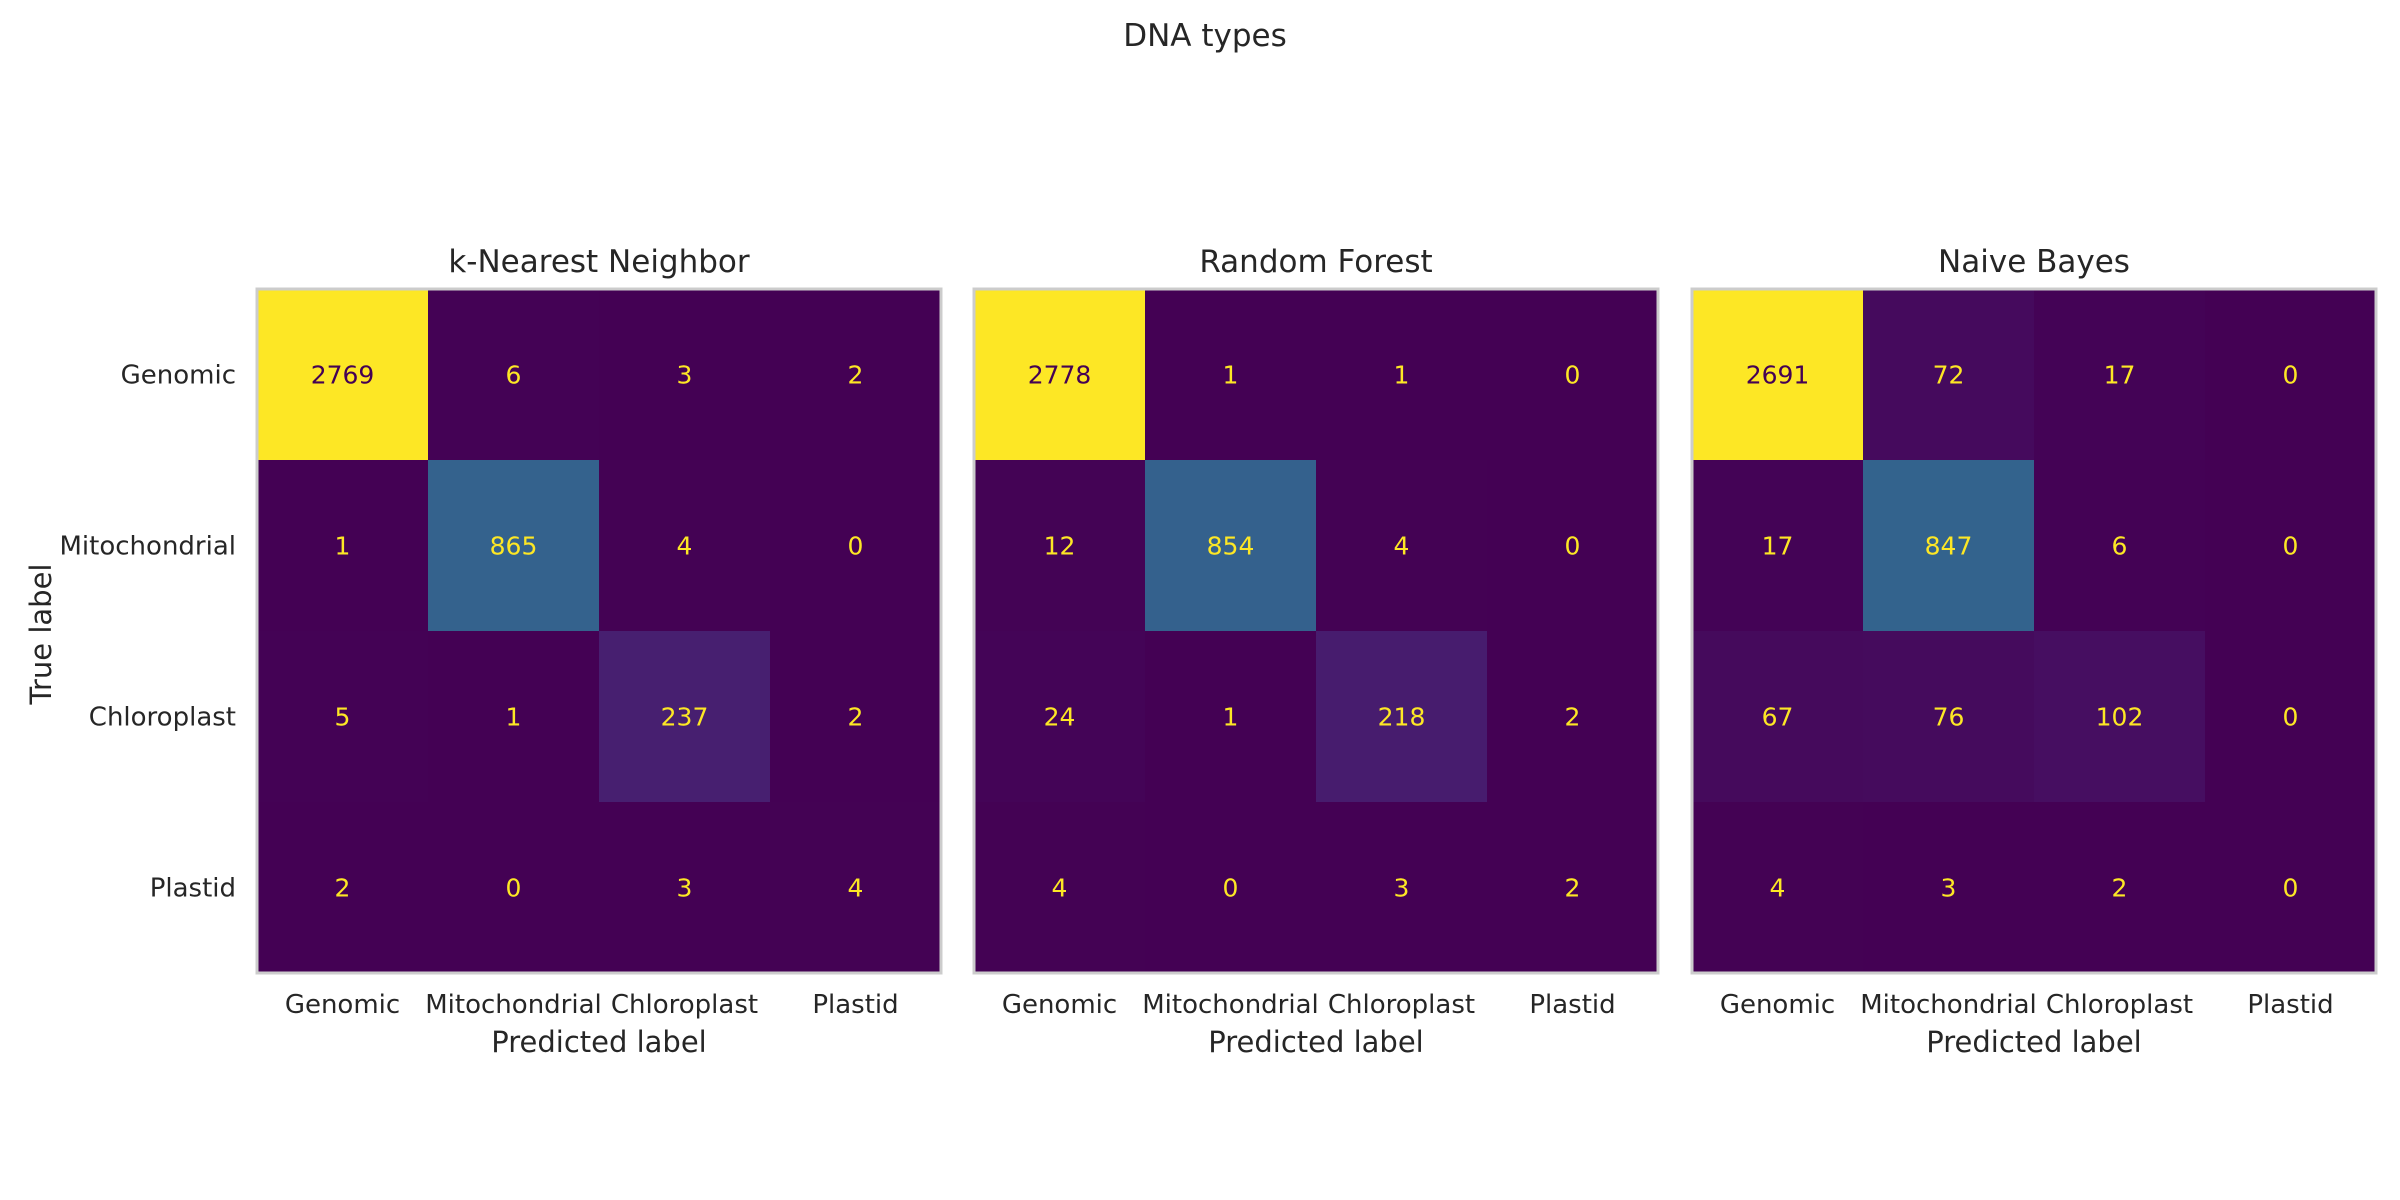 This screenshot has height=1200, width=2400. Describe the element at coordinates (1402, 717) in the screenshot. I see `cell-value-label: 218` at that location.